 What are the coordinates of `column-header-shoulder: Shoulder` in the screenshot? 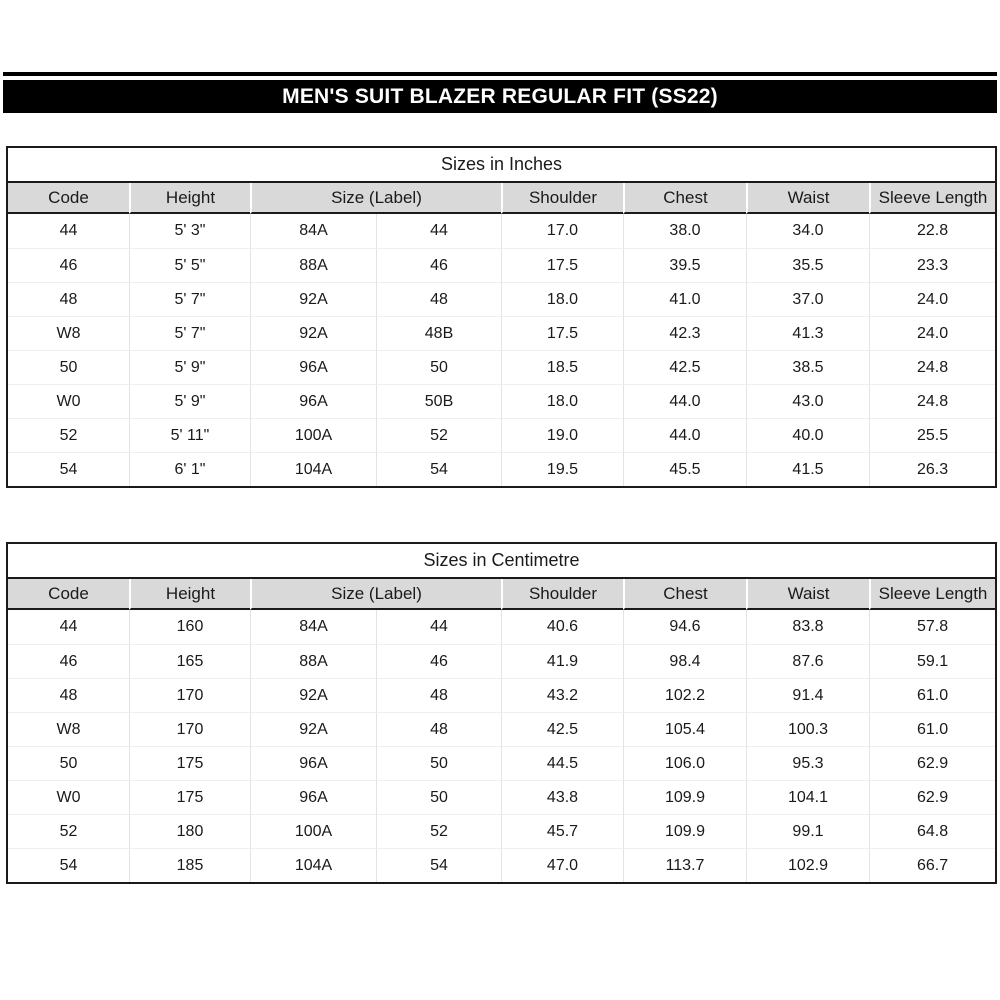 It's located at (562, 198).